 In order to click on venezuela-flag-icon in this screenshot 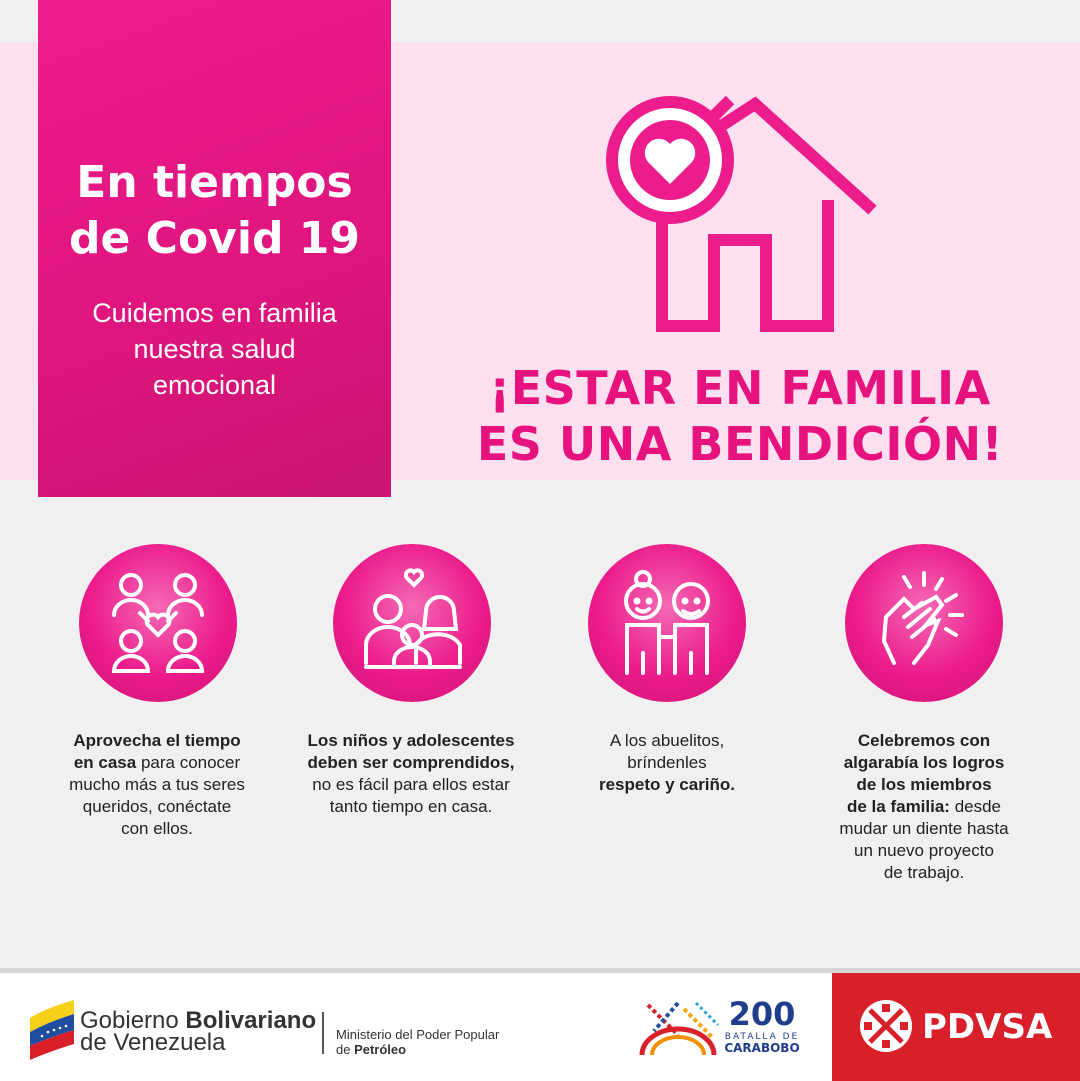, I will do `click(52, 1030)`.